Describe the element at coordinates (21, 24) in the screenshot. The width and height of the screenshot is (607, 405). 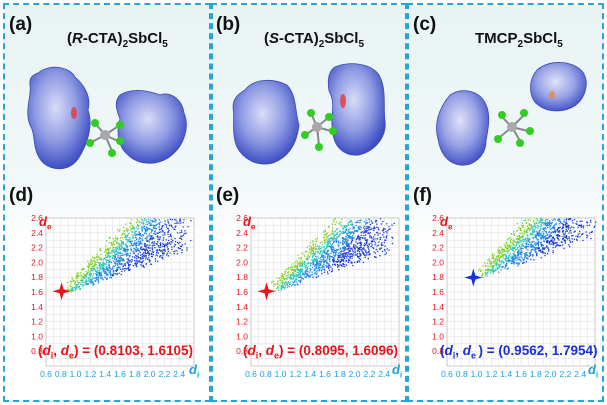
I see `panel-letter-a: (a)` at that location.